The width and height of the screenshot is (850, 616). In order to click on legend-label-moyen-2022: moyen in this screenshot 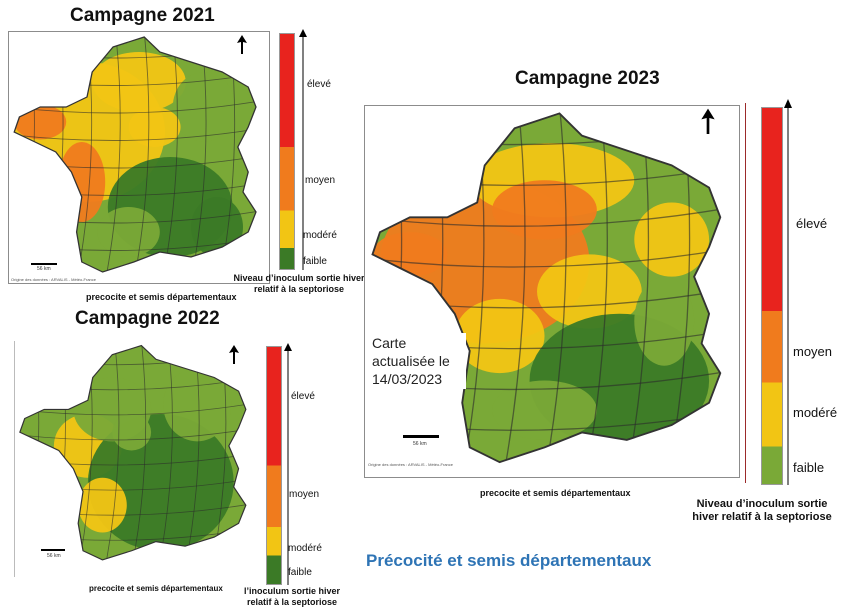, I will do `click(304, 494)`.